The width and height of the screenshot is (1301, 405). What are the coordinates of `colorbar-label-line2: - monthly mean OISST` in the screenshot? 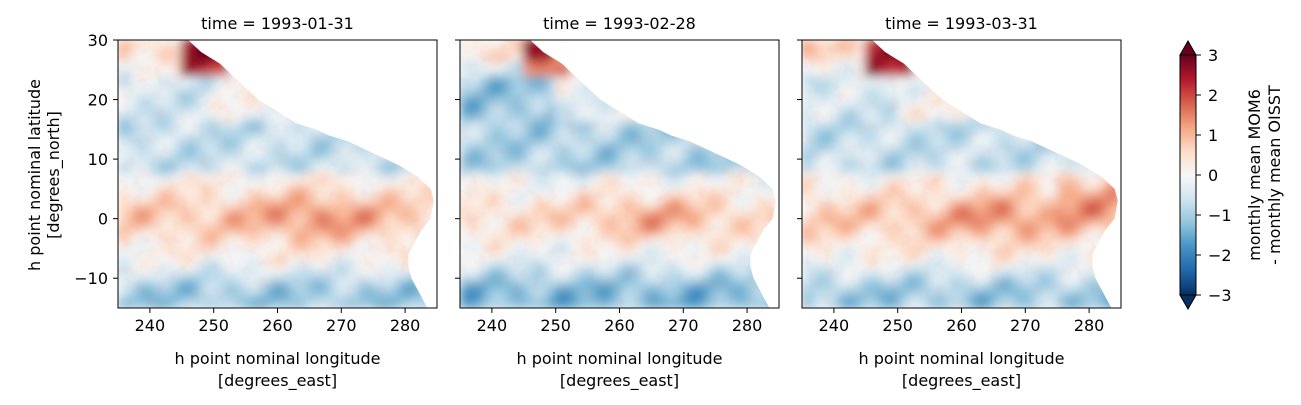 It's located at (1274, 175).